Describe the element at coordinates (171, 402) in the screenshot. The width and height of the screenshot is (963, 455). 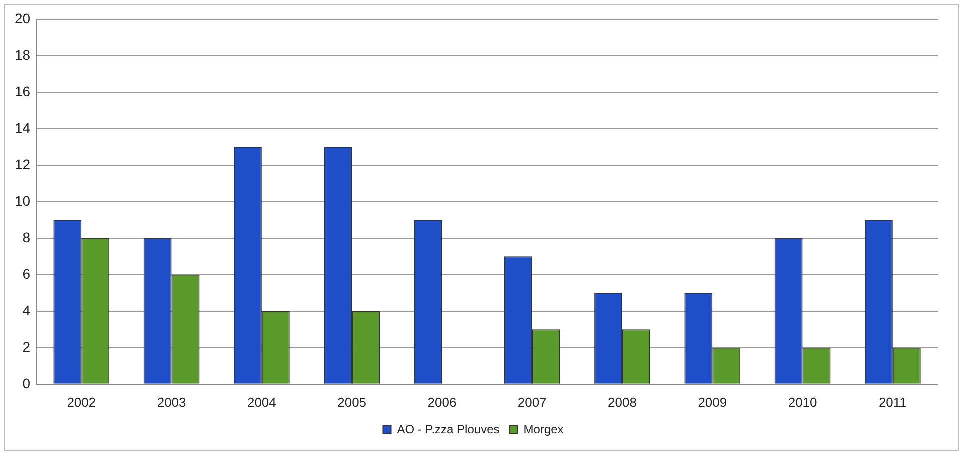
I see `x-tick-label: 2003` at that location.